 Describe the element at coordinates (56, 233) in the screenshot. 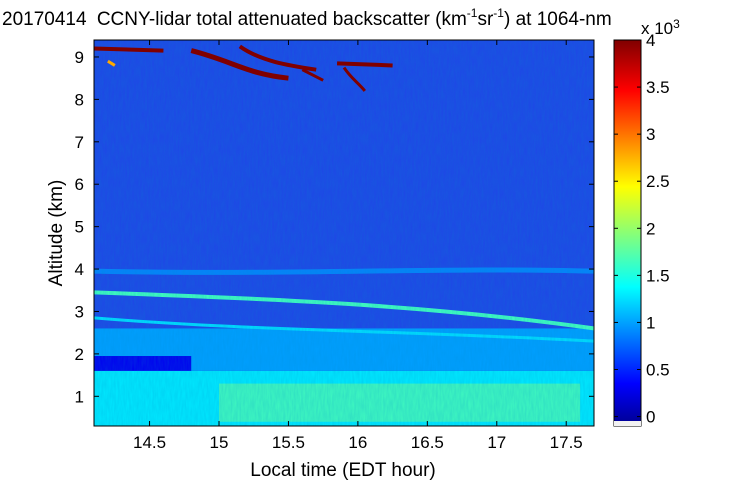

I see `y-axis-label: Altitude (km)` at that location.